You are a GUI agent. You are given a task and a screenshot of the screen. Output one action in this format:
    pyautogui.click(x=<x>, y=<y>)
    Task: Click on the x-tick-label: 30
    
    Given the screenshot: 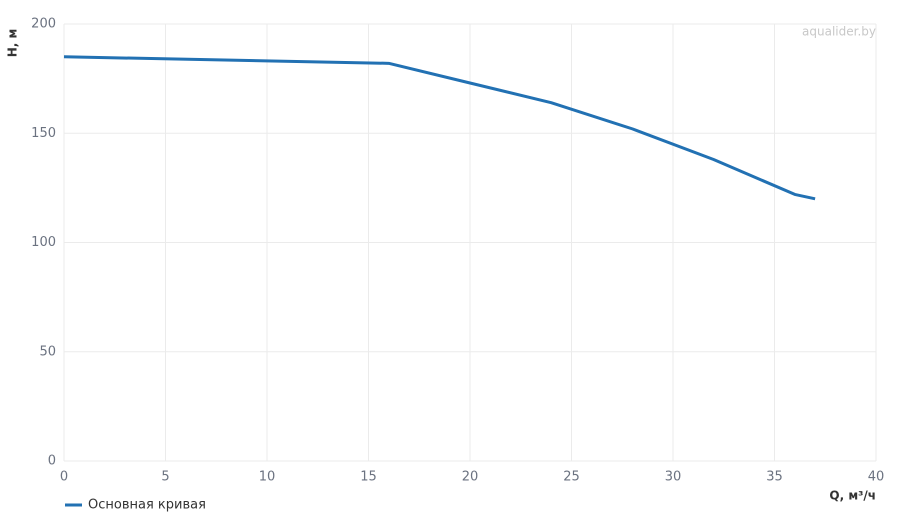 What is the action you would take?
    pyautogui.click(x=673, y=477)
    